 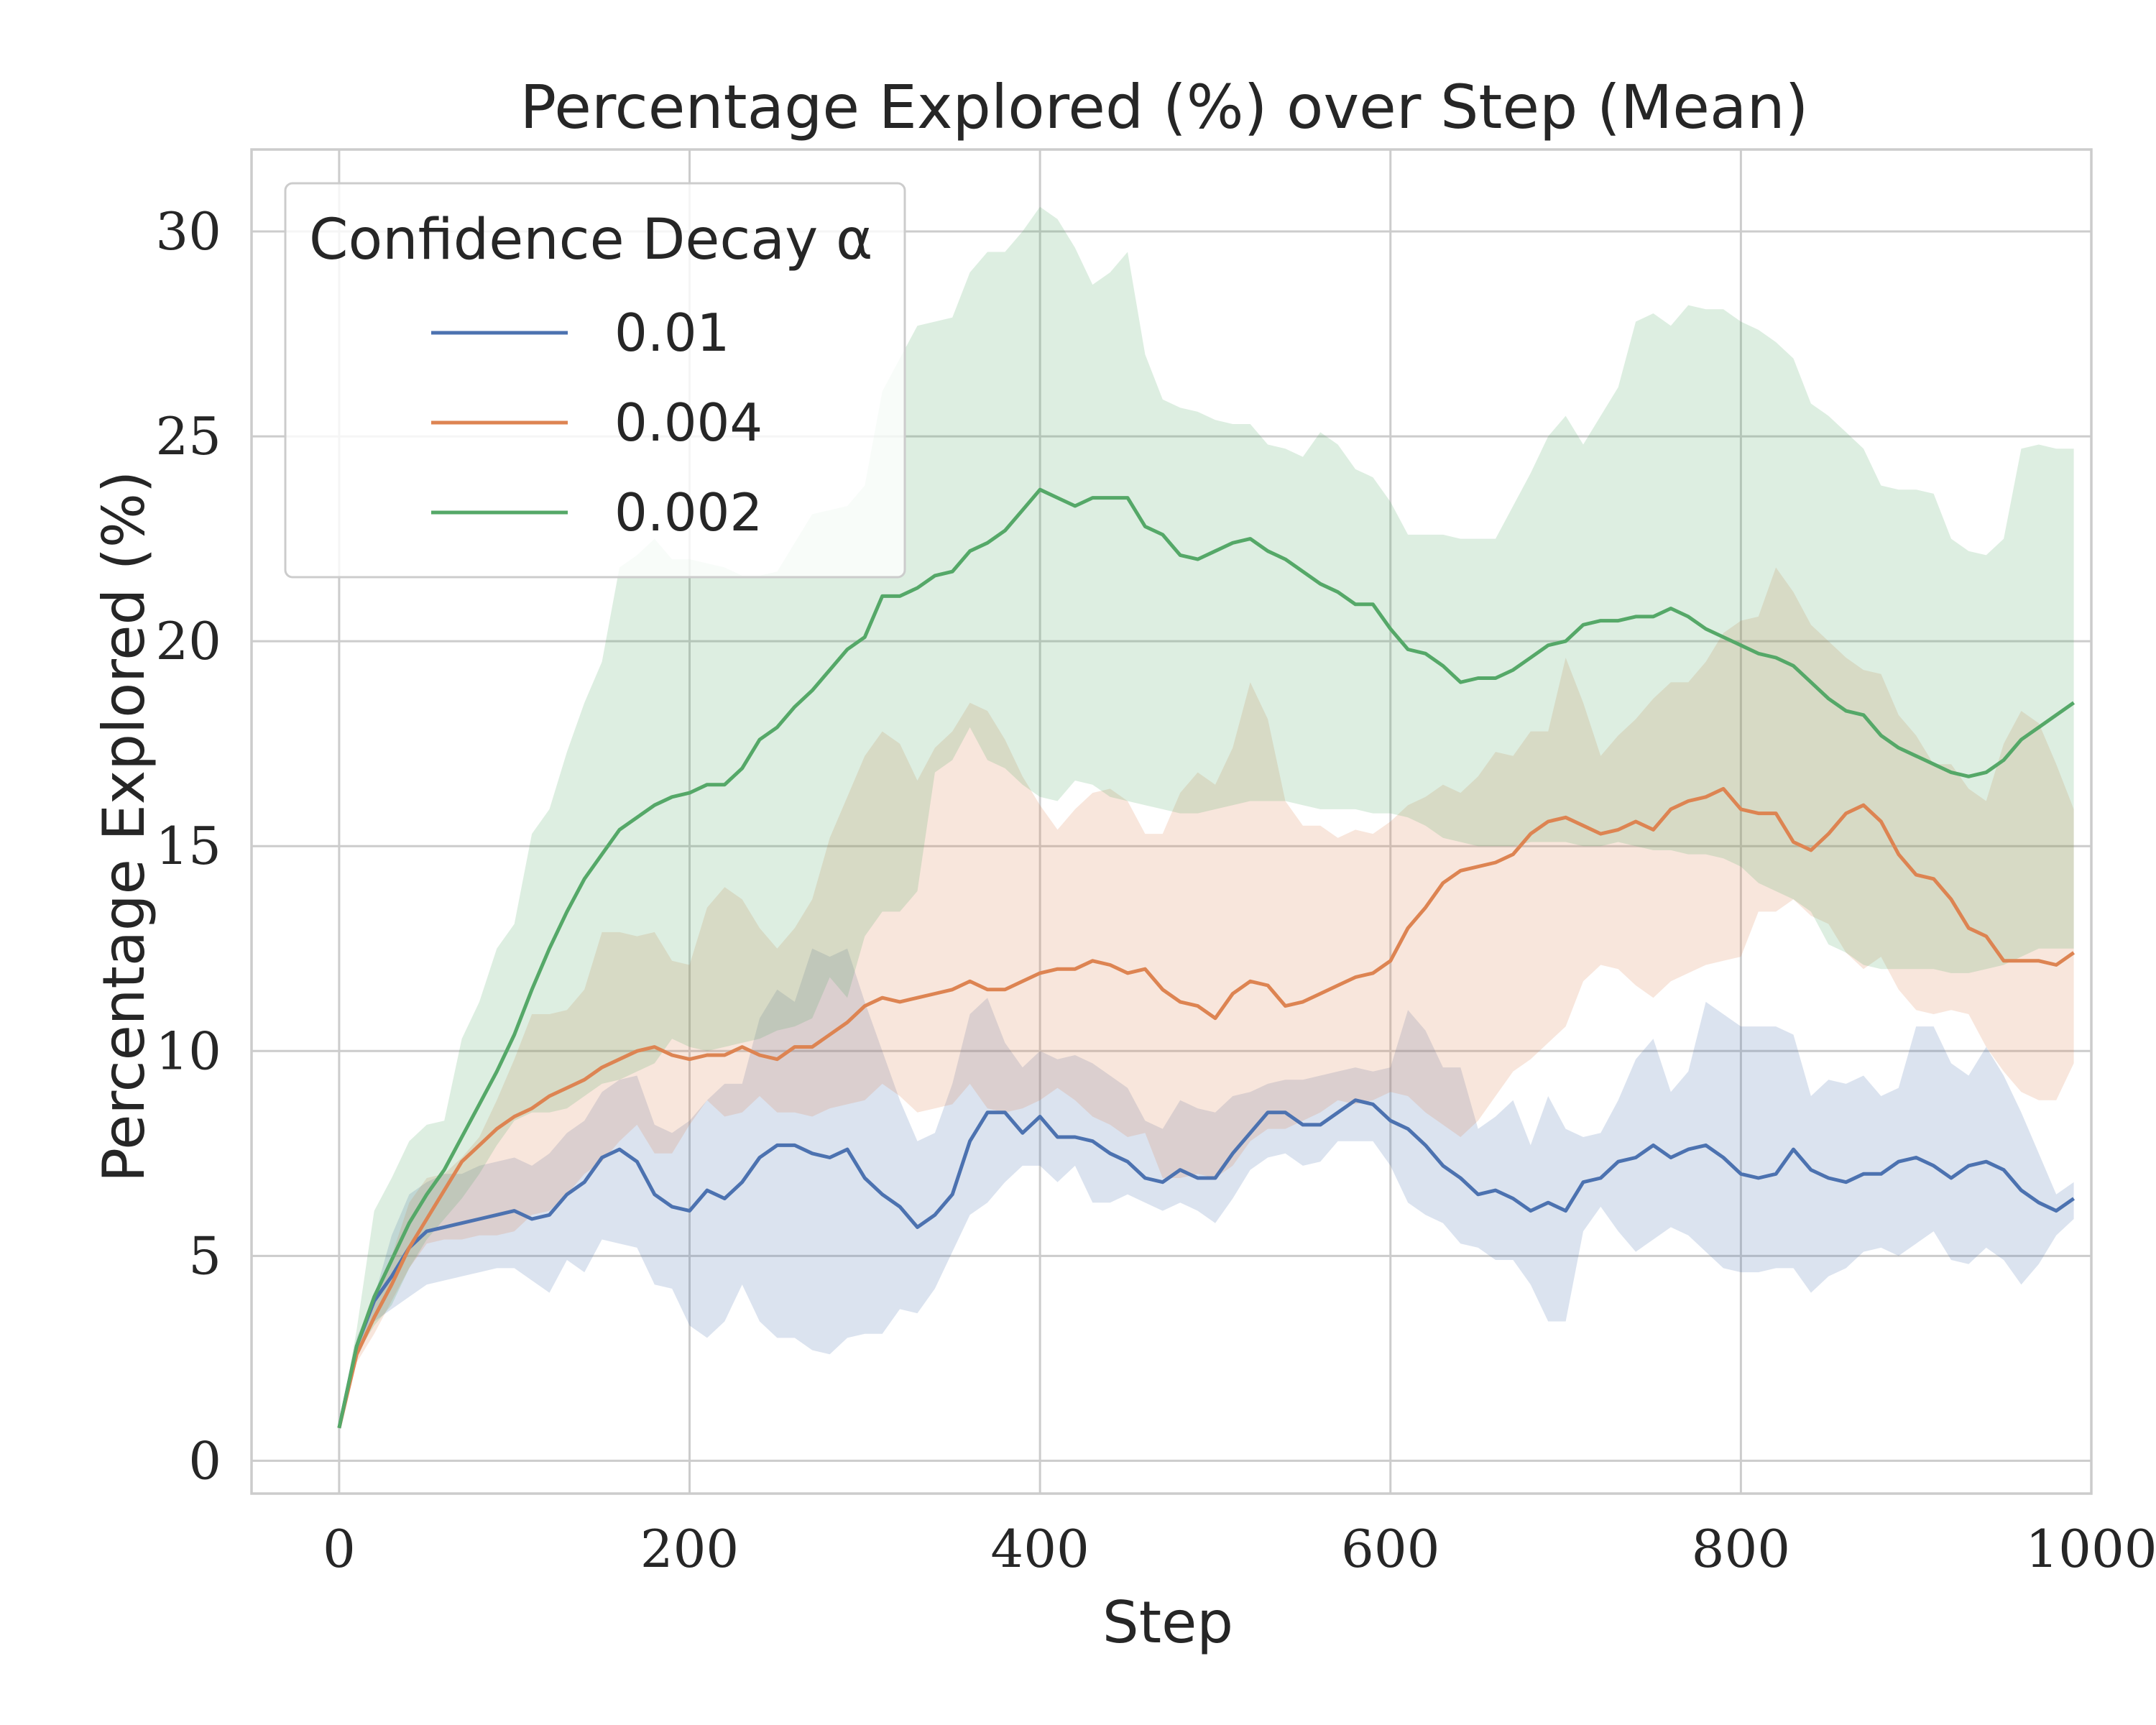 What do you see at coordinates (590, 240) in the screenshot?
I see `legend-title: Confidence Decay α` at bounding box center [590, 240].